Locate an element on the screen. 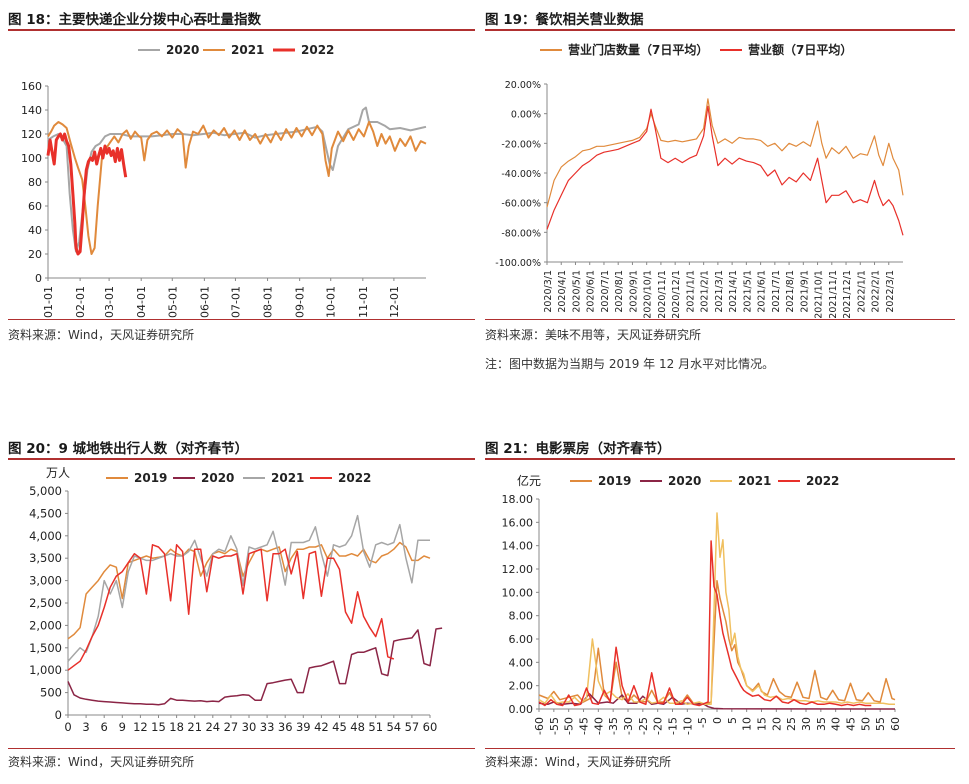 Image resolution: width=969 pixels, height=784 pixels. x-tick-label: 50 is located at coordinates (865, 724).